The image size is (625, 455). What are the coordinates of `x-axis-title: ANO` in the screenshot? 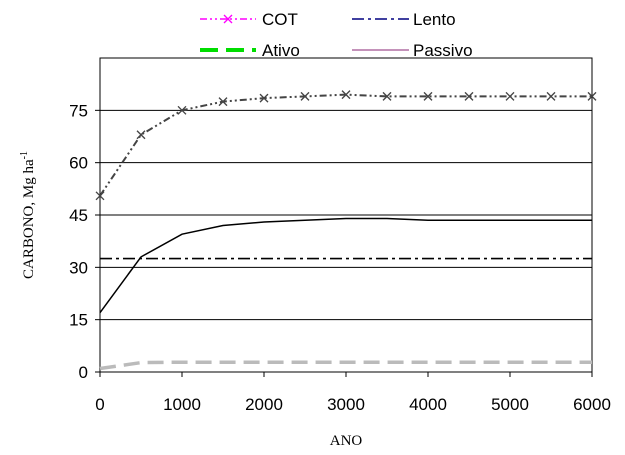 It's located at (346, 441).